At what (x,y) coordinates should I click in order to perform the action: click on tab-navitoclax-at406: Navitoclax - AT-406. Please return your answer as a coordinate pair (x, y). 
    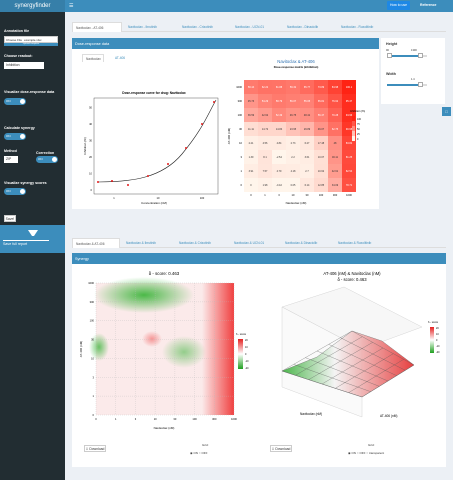
    Looking at the image, I should click on (97, 27).